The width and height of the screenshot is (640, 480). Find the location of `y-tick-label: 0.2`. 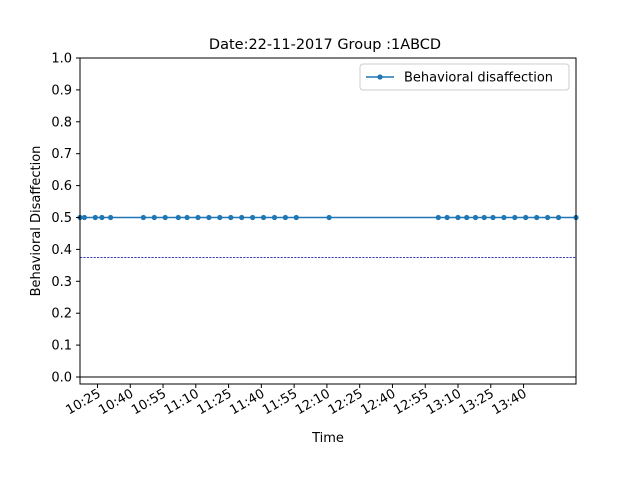

y-tick-label: 0.2 is located at coordinates (61, 314).